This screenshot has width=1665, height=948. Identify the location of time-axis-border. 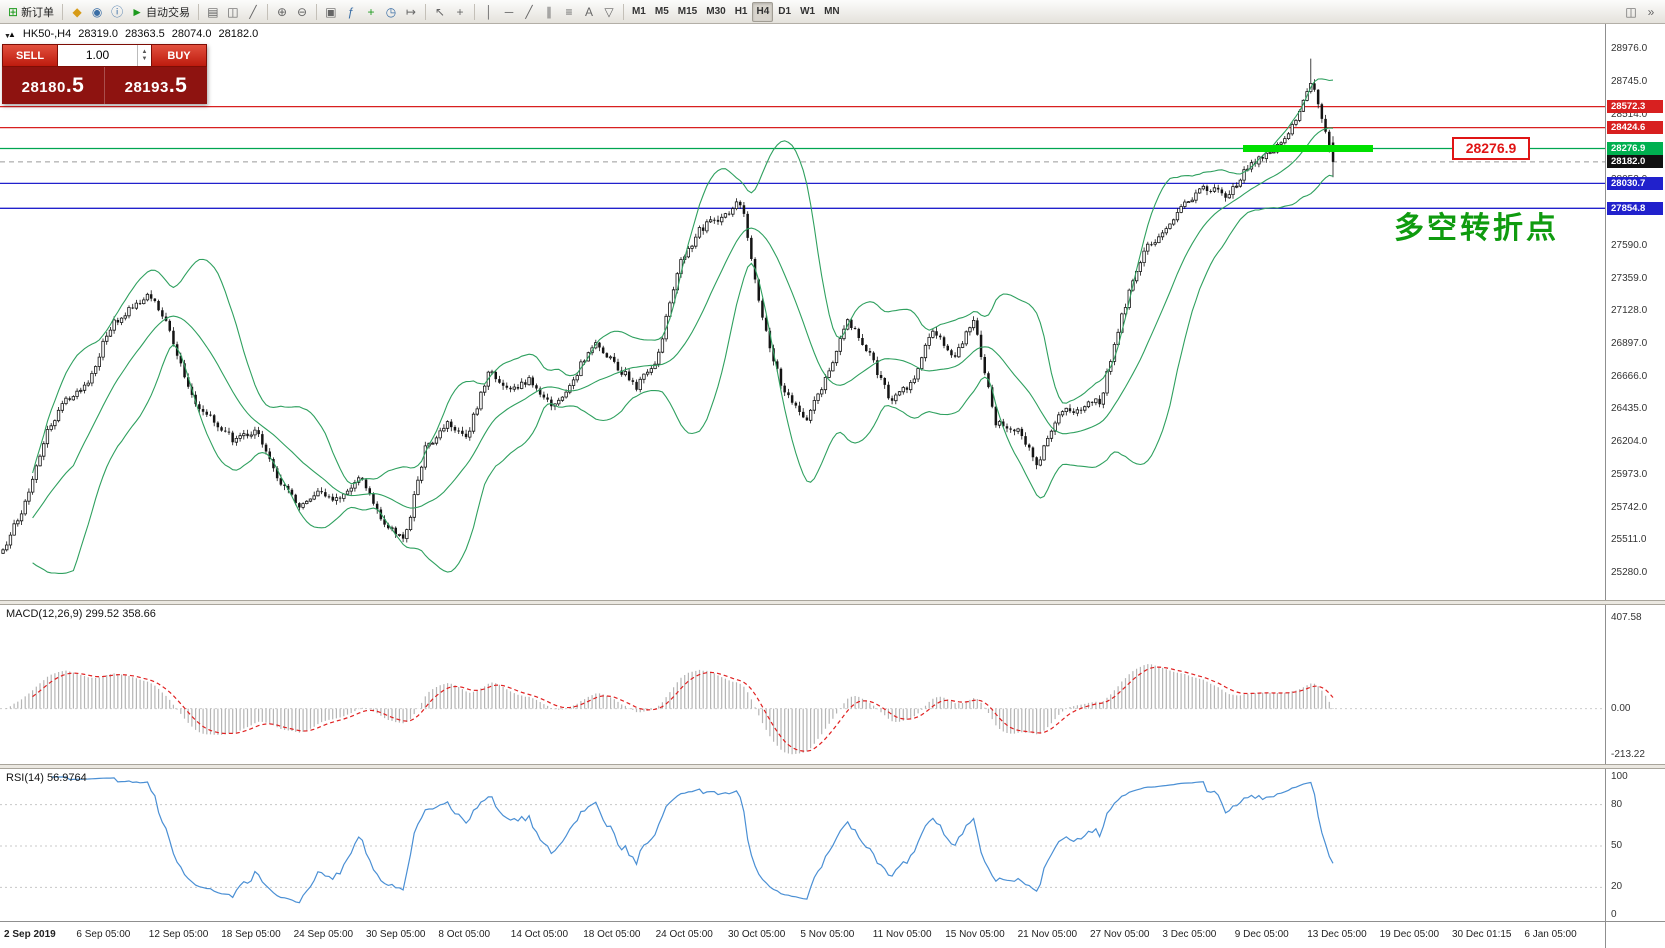
(832, 921).